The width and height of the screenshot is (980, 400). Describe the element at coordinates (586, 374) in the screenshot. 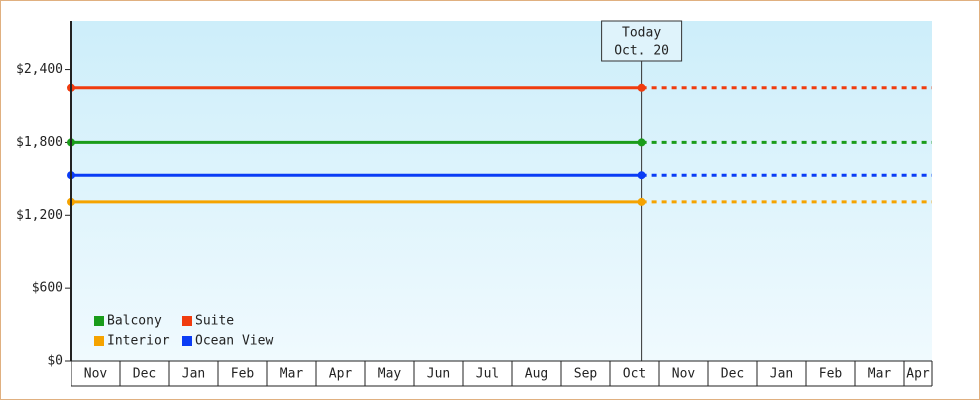

I see `x-tick-label: Sep` at that location.